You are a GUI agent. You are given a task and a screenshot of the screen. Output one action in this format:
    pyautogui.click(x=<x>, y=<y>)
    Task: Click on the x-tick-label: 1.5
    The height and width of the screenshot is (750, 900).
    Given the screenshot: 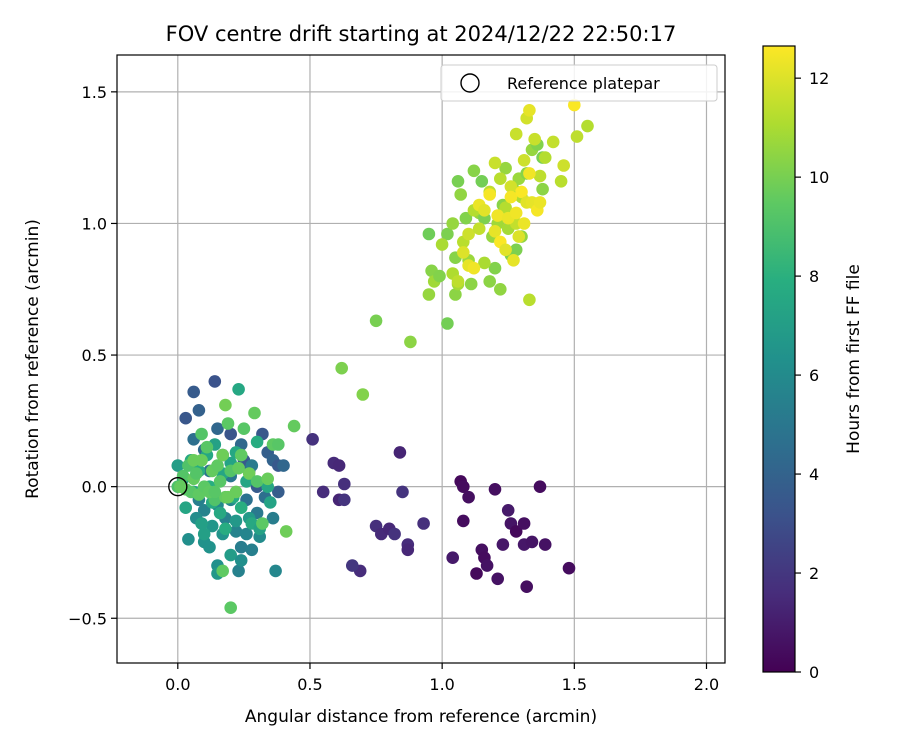 What is the action you would take?
    pyautogui.click(x=574, y=684)
    